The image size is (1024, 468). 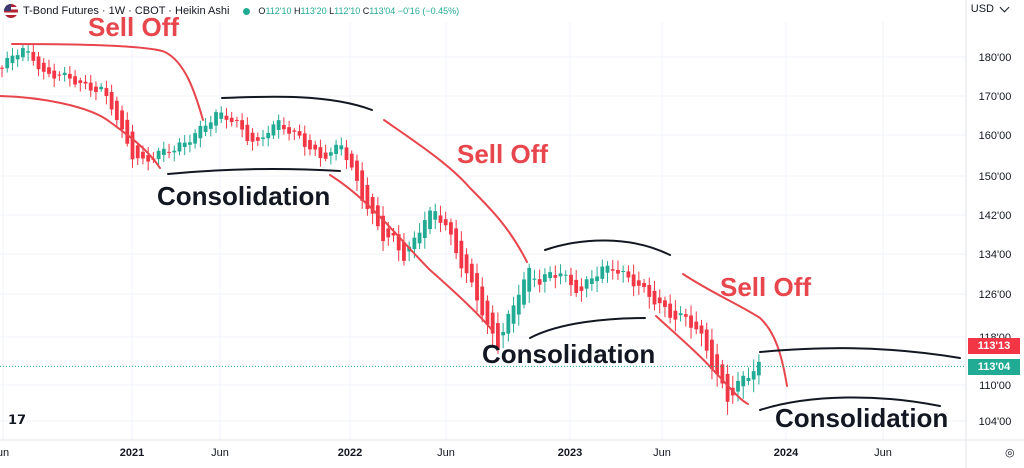 What do you see at coordinates (995, 255) in the screenshot?
I see `y-tick-label: 134'00` at bounding box center [995, 255].